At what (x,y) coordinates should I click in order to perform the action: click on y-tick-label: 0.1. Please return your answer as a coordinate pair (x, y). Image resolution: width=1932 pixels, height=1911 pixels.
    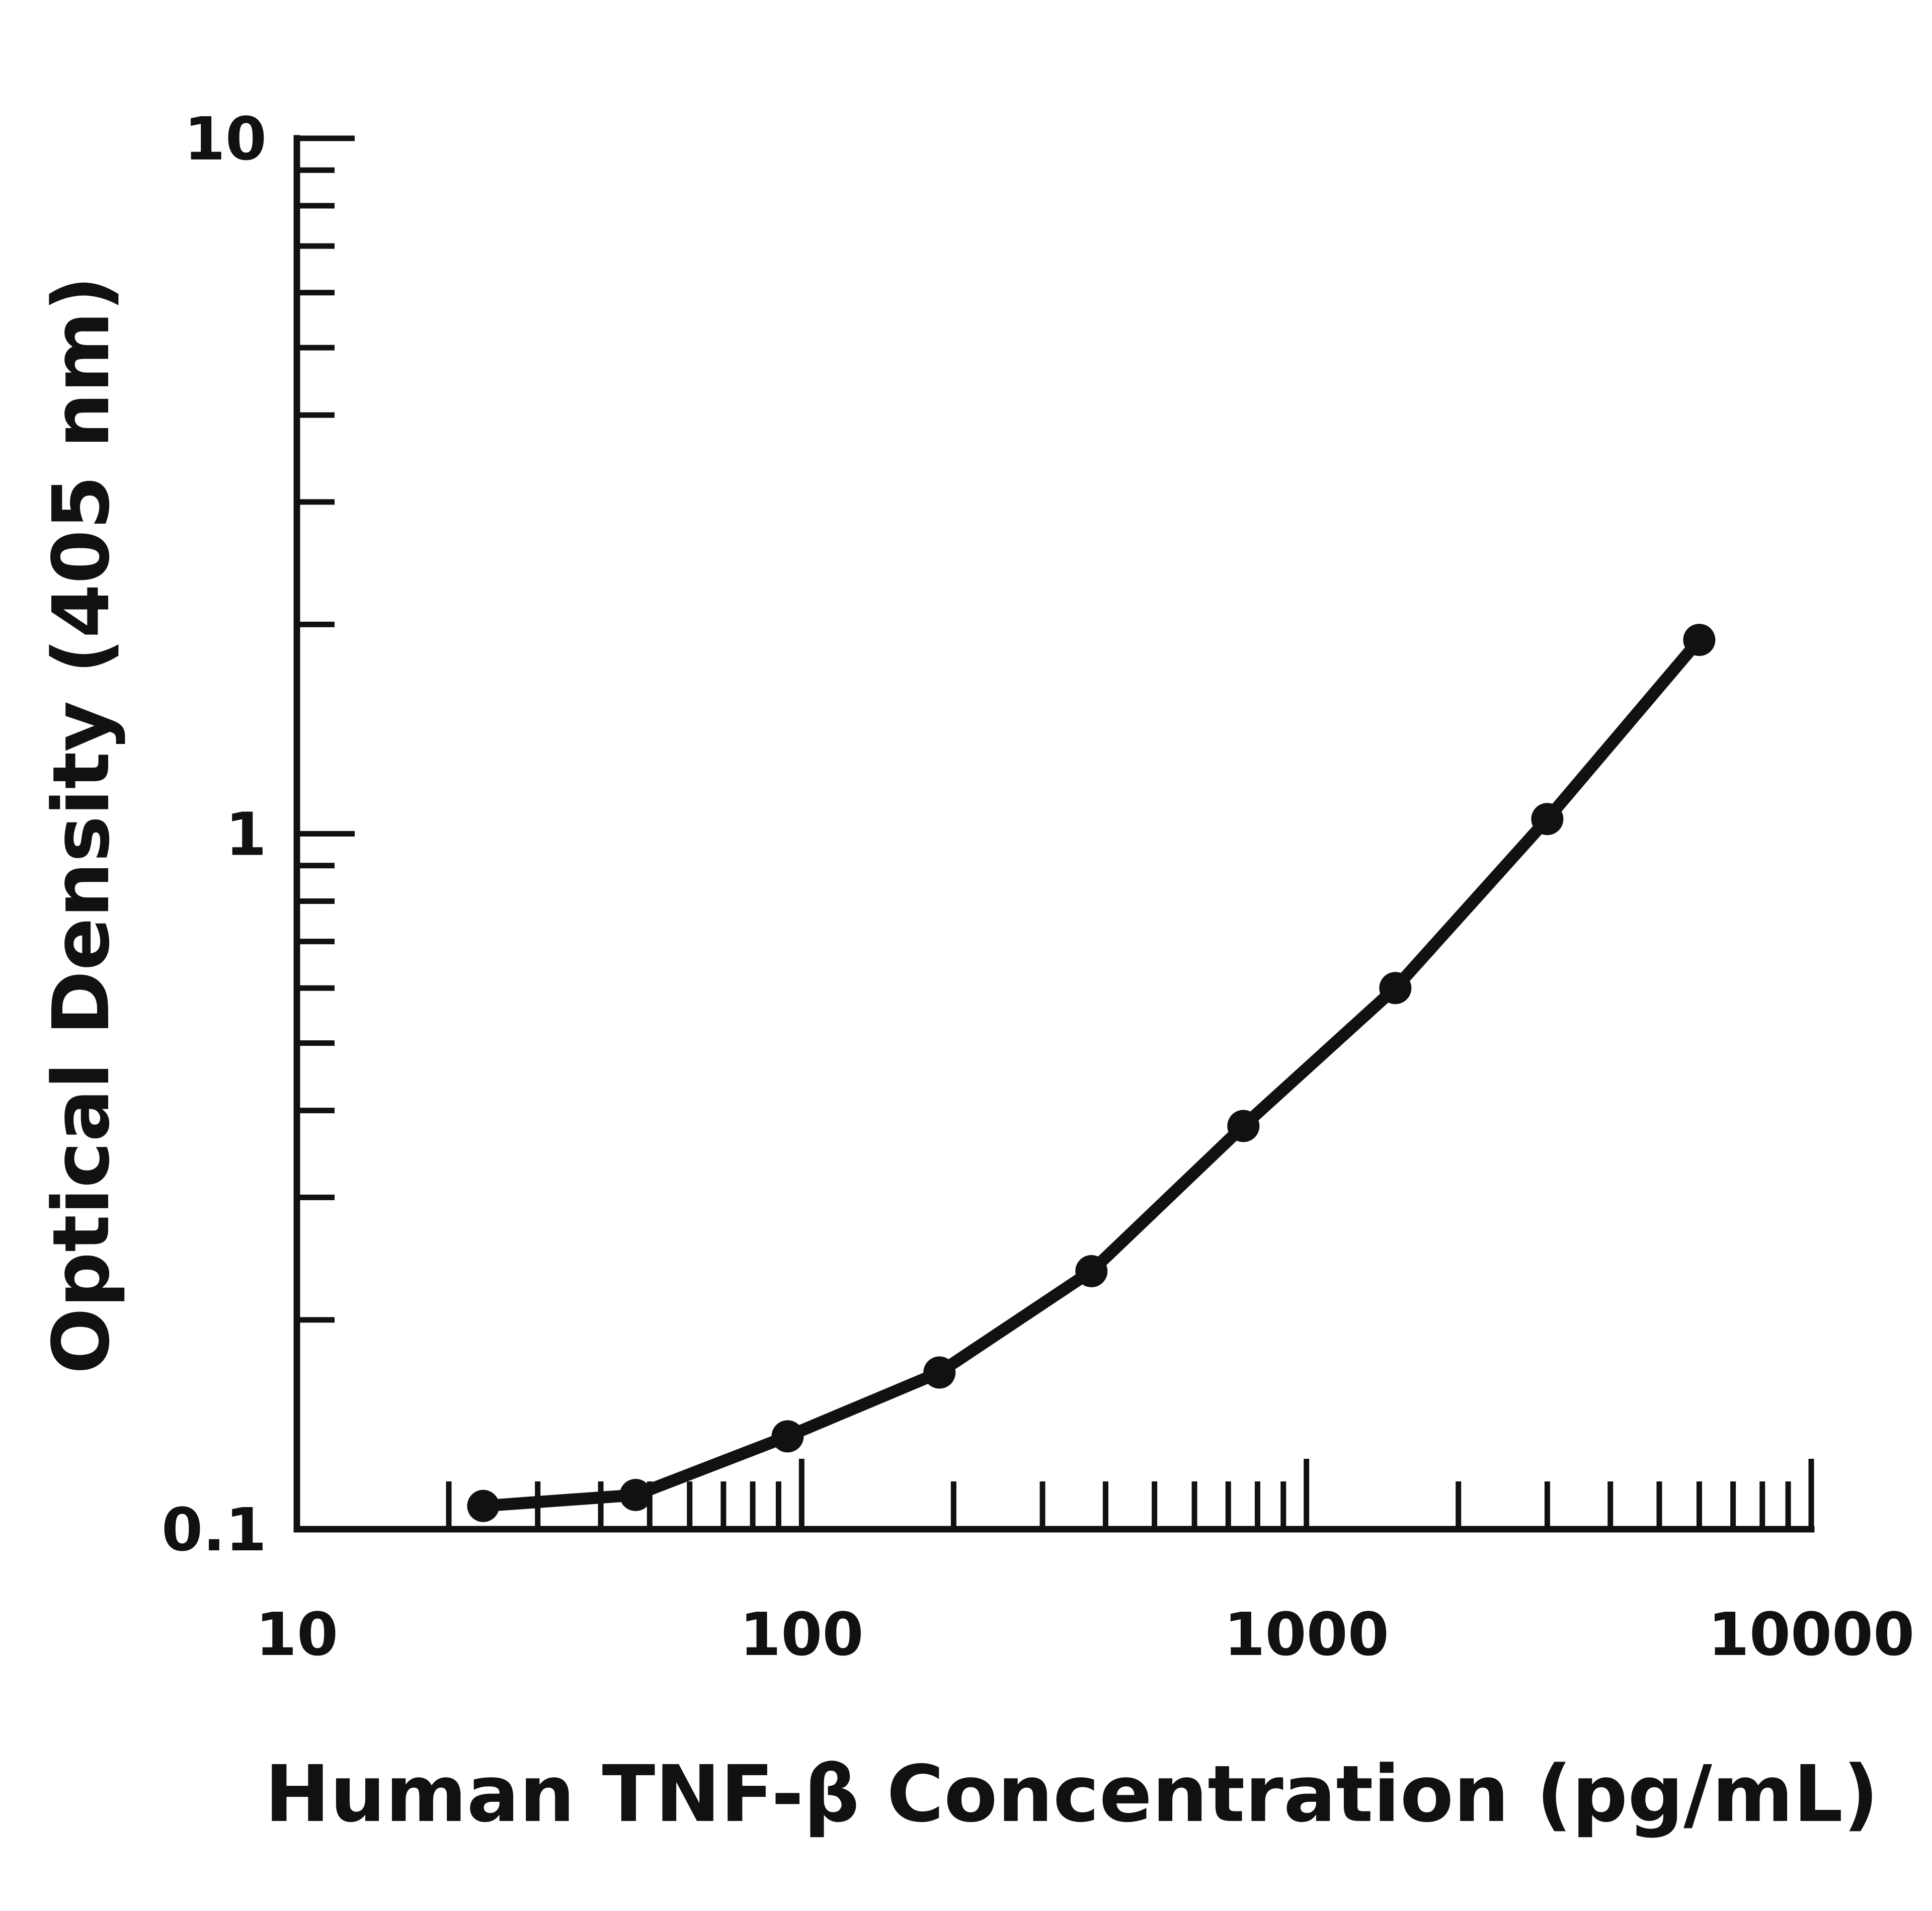
    Looking at the image, I should click on (215, 1529).